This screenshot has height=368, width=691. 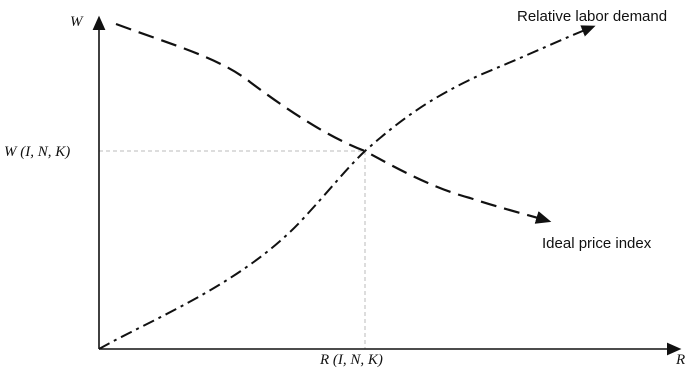 What do you see at coordinates (680, 360) in the screenshot?
I see `x-axis-label: R` at bounding box center [680, 360].